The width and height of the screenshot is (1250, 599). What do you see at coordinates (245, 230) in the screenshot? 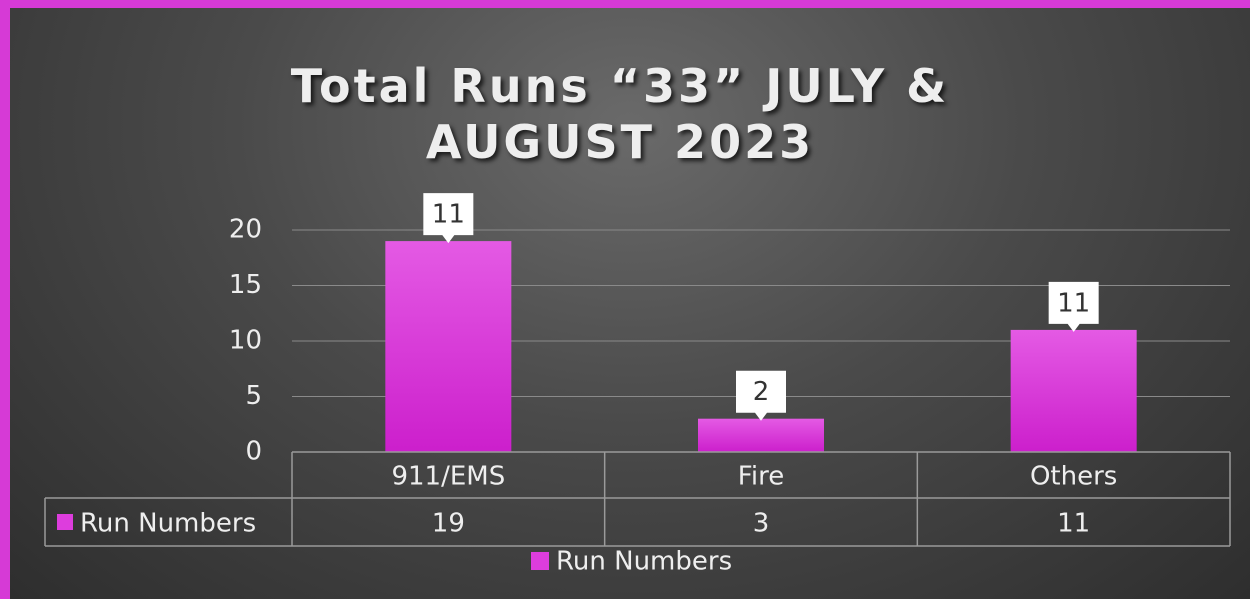
I see `y-tick-label: 20` at bounding box center [245, 230].